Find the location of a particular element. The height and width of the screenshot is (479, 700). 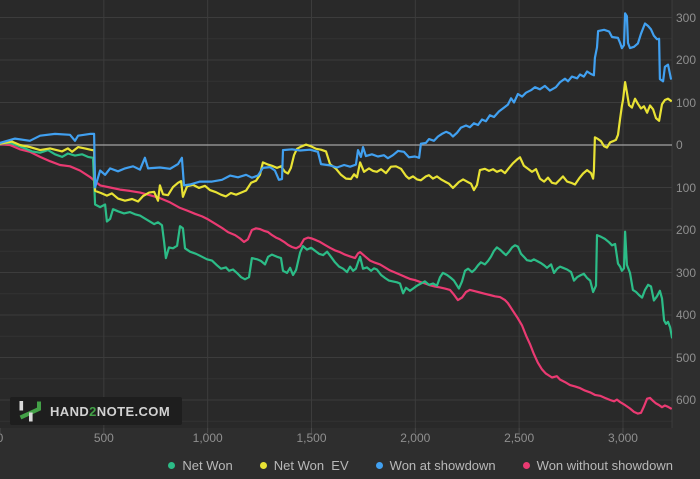

y-axis-label: 400 is located at coordinates (686, 315).